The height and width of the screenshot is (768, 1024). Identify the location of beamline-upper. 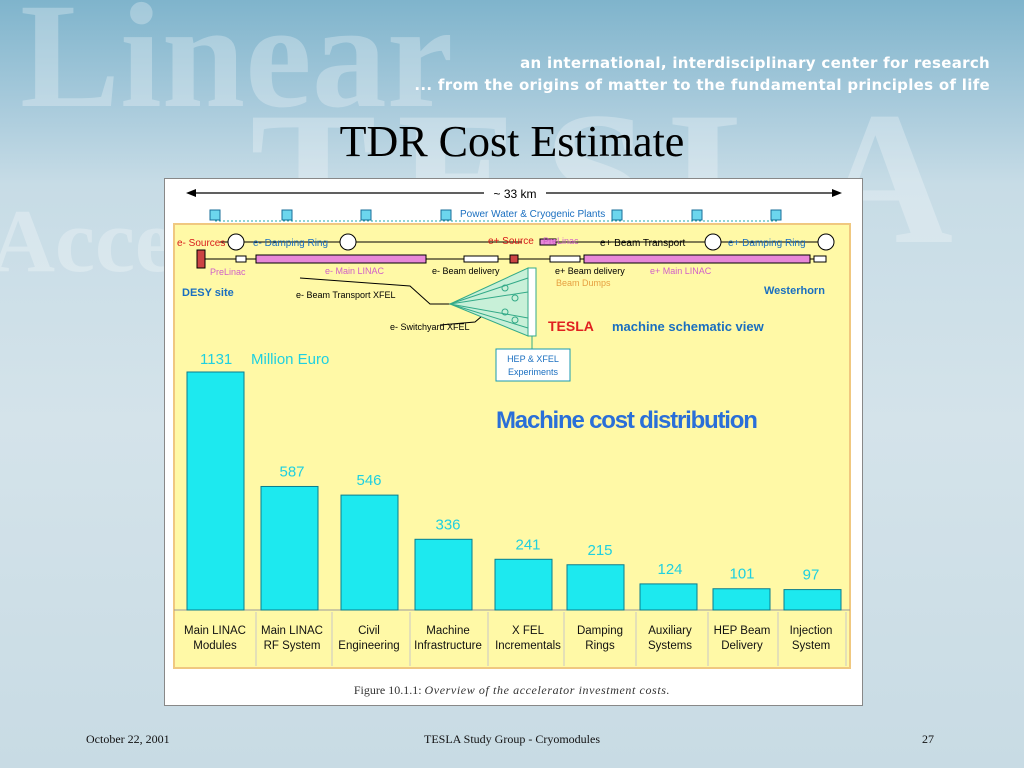
(527, 242).